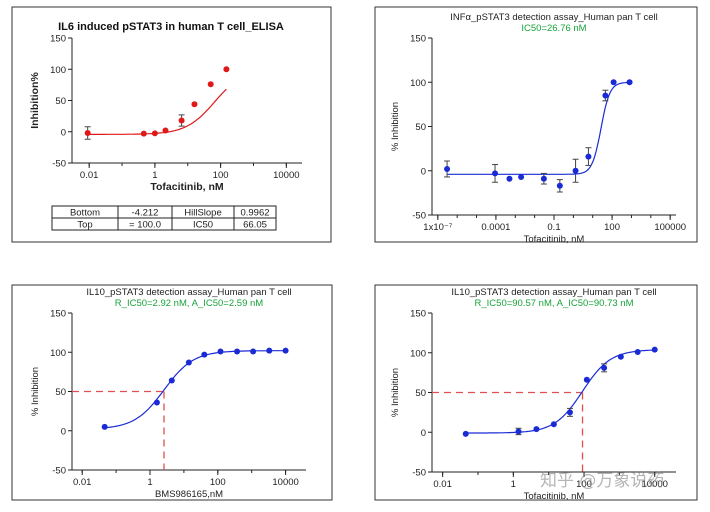 This screenshot has height=512, width=710. I want to click on chart-subtitle: IC50=26.76 nM, so click(553, 28).